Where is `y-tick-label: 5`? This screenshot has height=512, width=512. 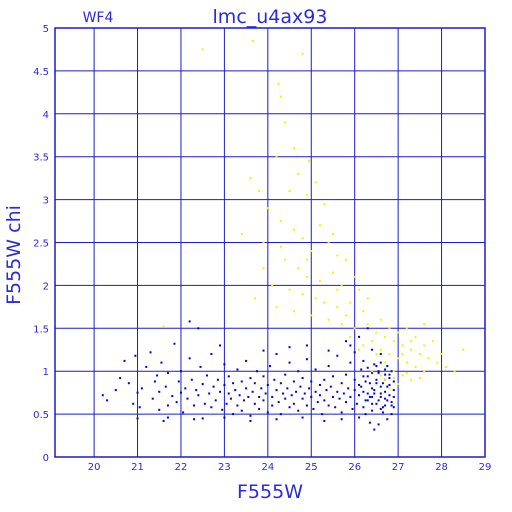 y-tick-label: 5 is located at coordinates (46, 29).